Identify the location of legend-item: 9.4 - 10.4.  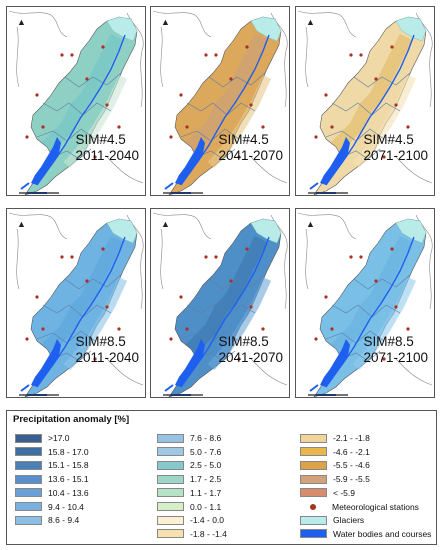
(49, 507).